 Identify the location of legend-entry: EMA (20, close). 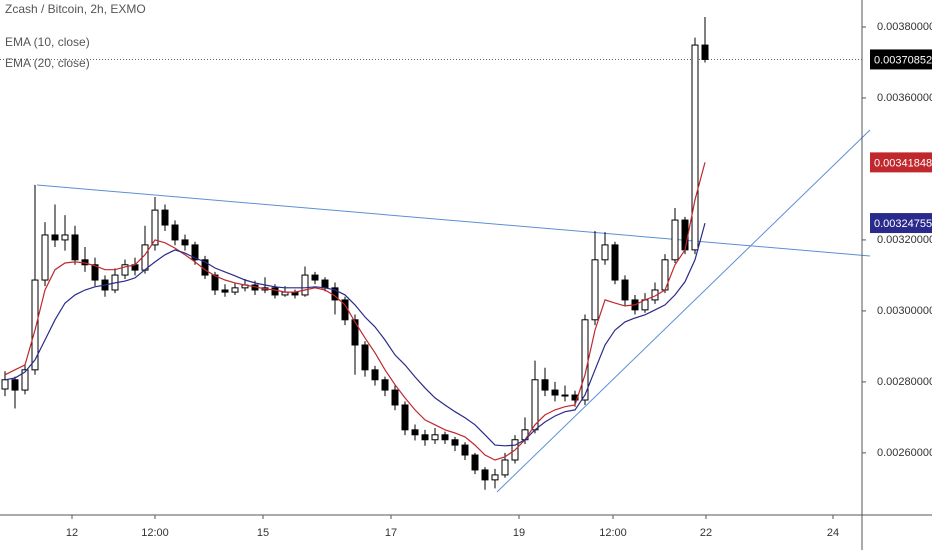
(47, 63).